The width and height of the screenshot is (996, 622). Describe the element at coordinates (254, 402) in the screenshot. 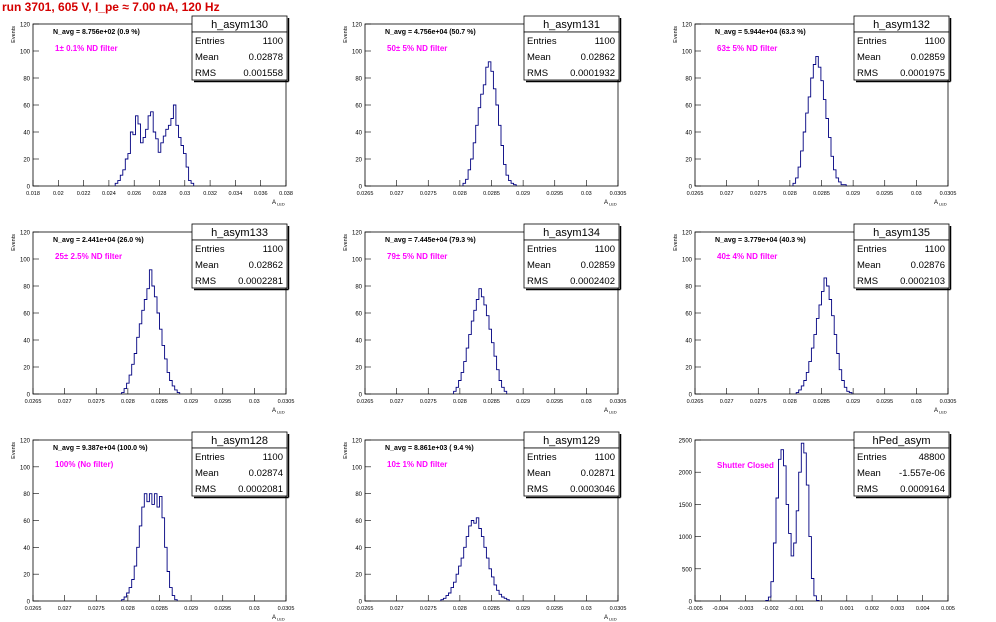

I see `x-tick-label: 0.03` at that location.